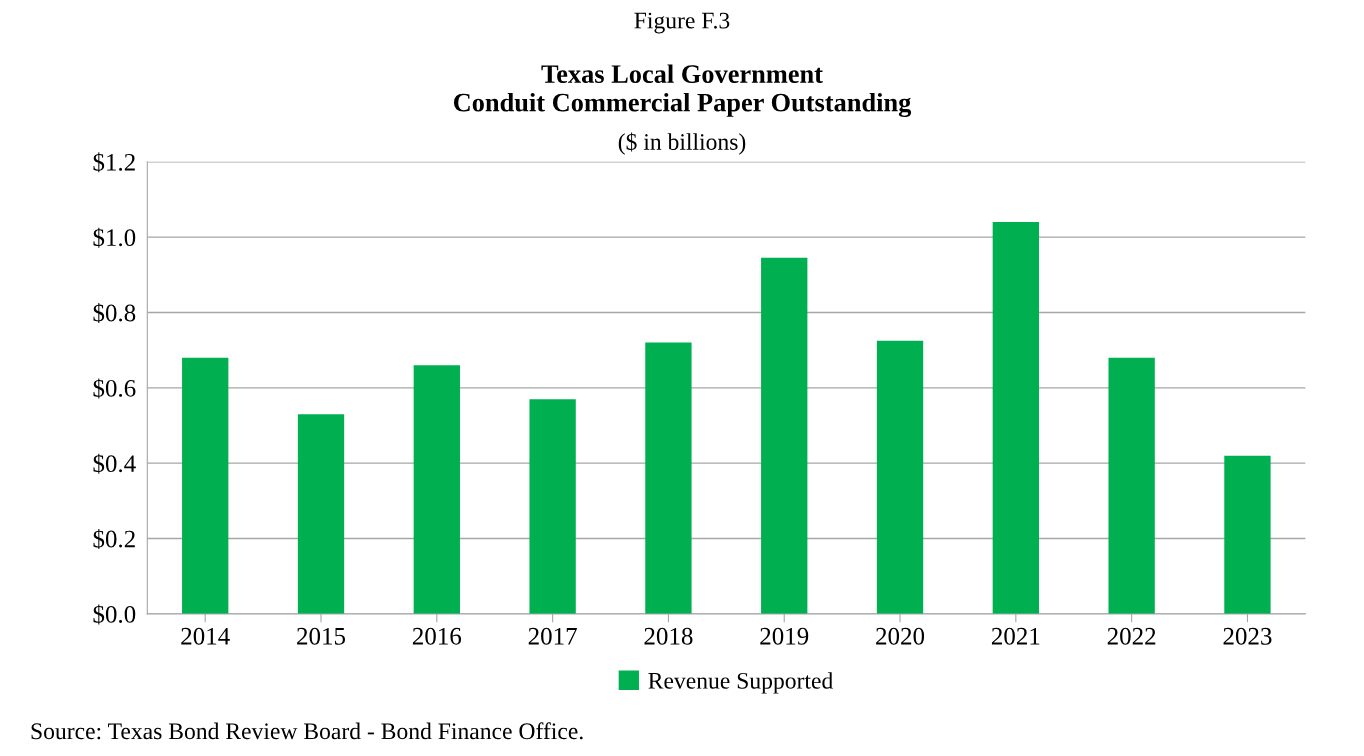  I want to click on y-tick-label: $0.2, so click(114, 539).